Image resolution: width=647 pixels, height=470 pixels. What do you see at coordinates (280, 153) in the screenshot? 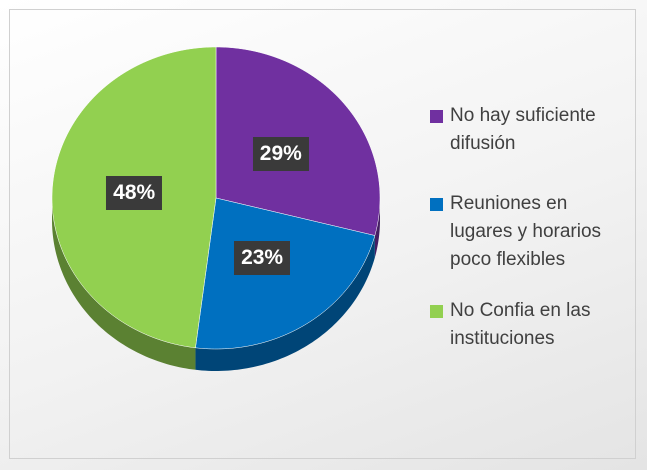
I see `data-label: 29%` at bounding box center [280, 153].